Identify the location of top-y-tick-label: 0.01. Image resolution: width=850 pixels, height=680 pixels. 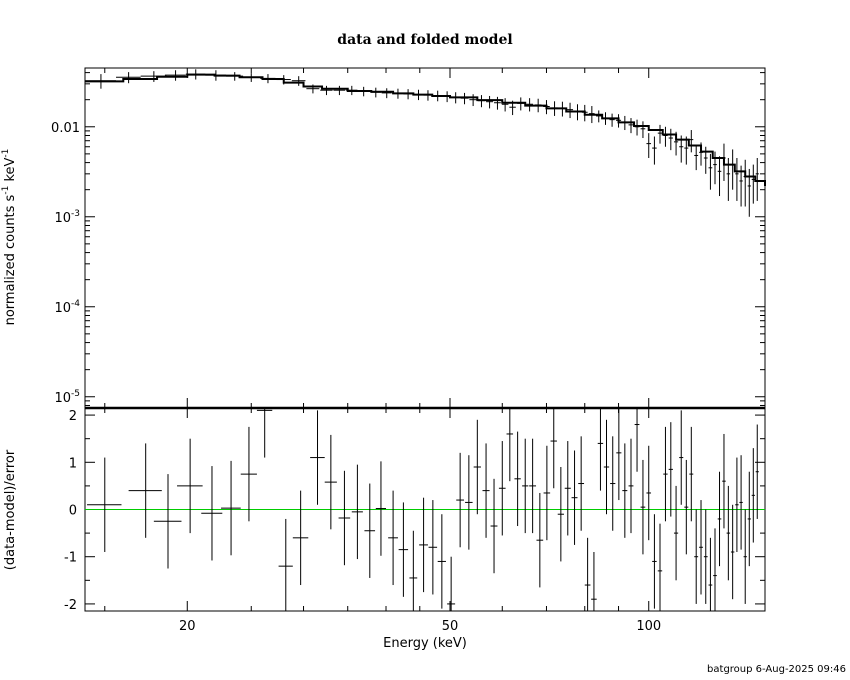
(65, 128).